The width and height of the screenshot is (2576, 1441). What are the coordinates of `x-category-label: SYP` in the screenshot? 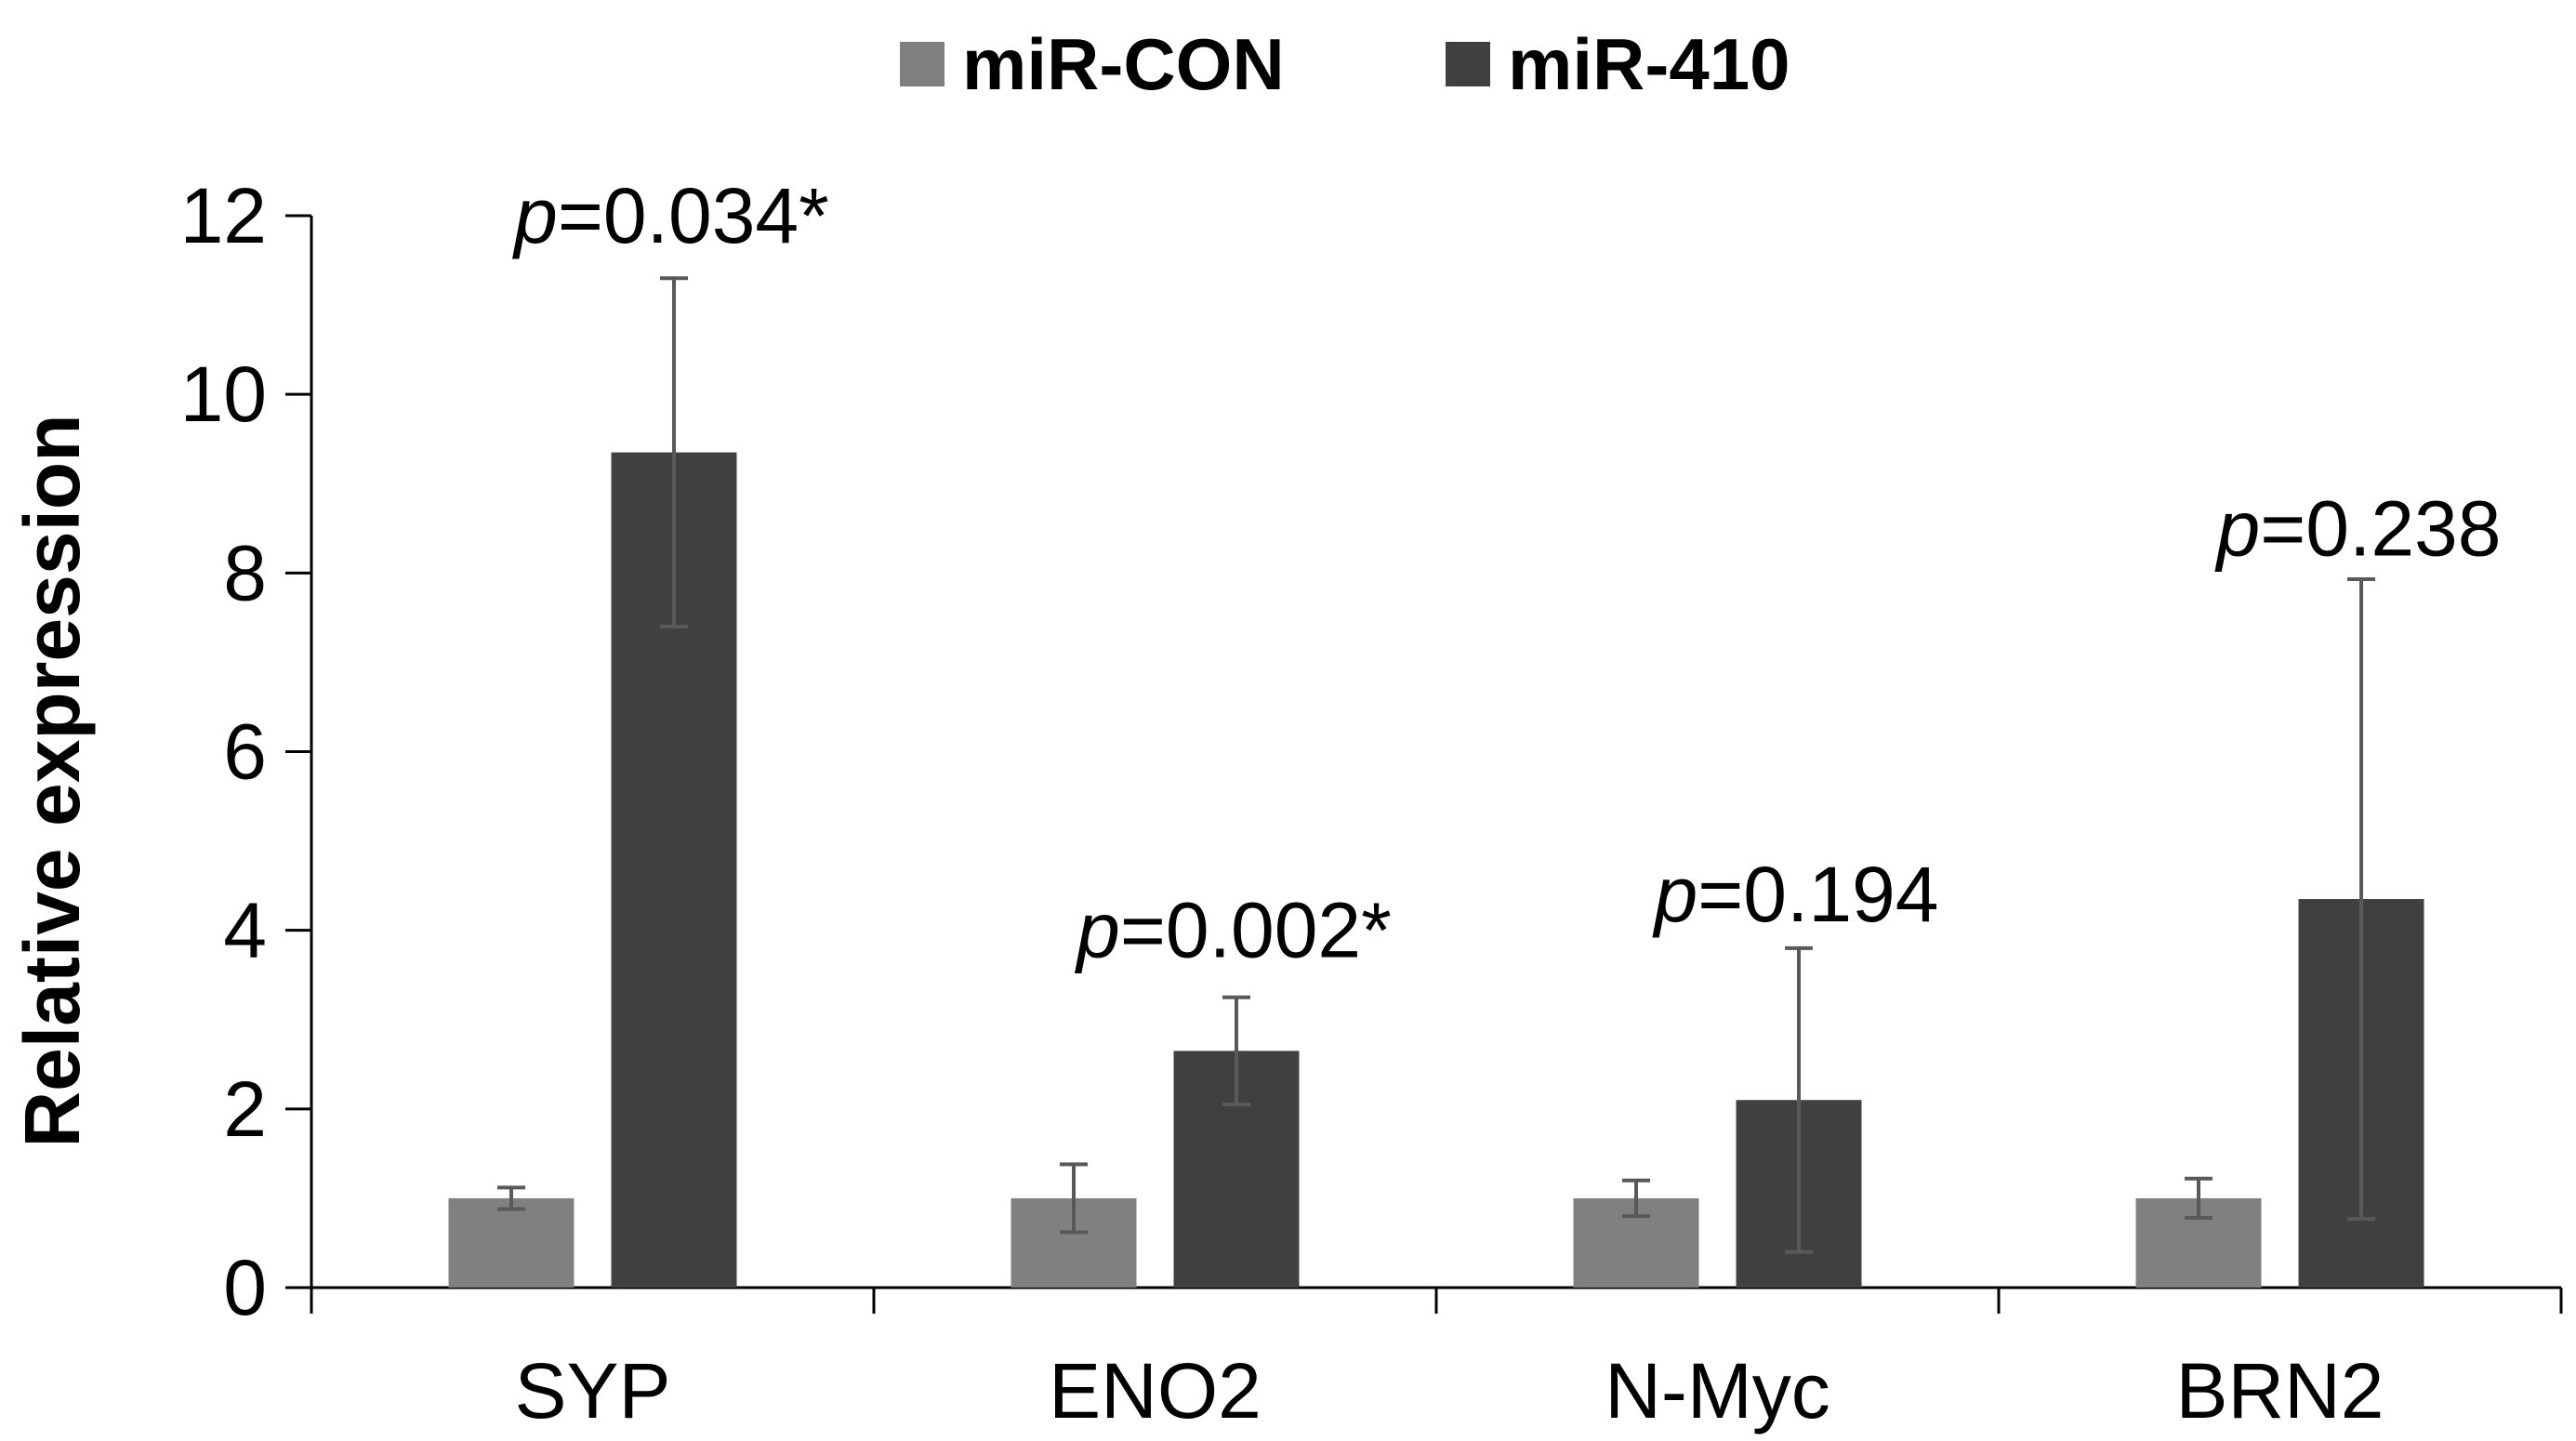 It's located at (592, 1390).